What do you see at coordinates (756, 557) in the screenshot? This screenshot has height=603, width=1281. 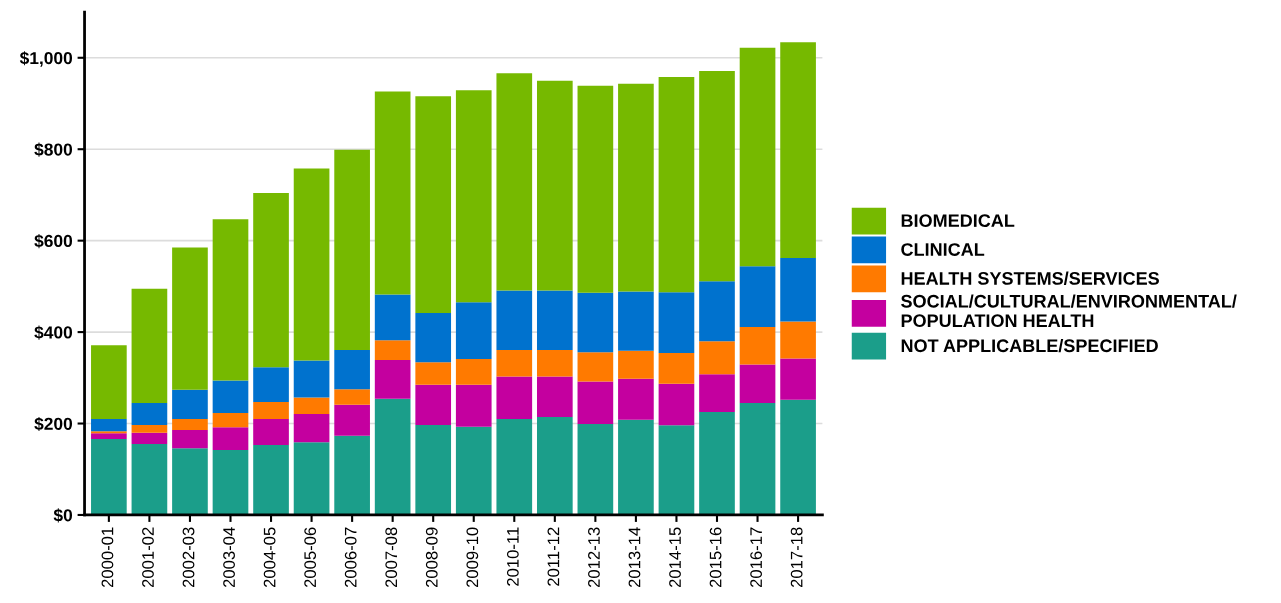 I see `x-tick-label: 2016-17` at bounding box center [756, 557].